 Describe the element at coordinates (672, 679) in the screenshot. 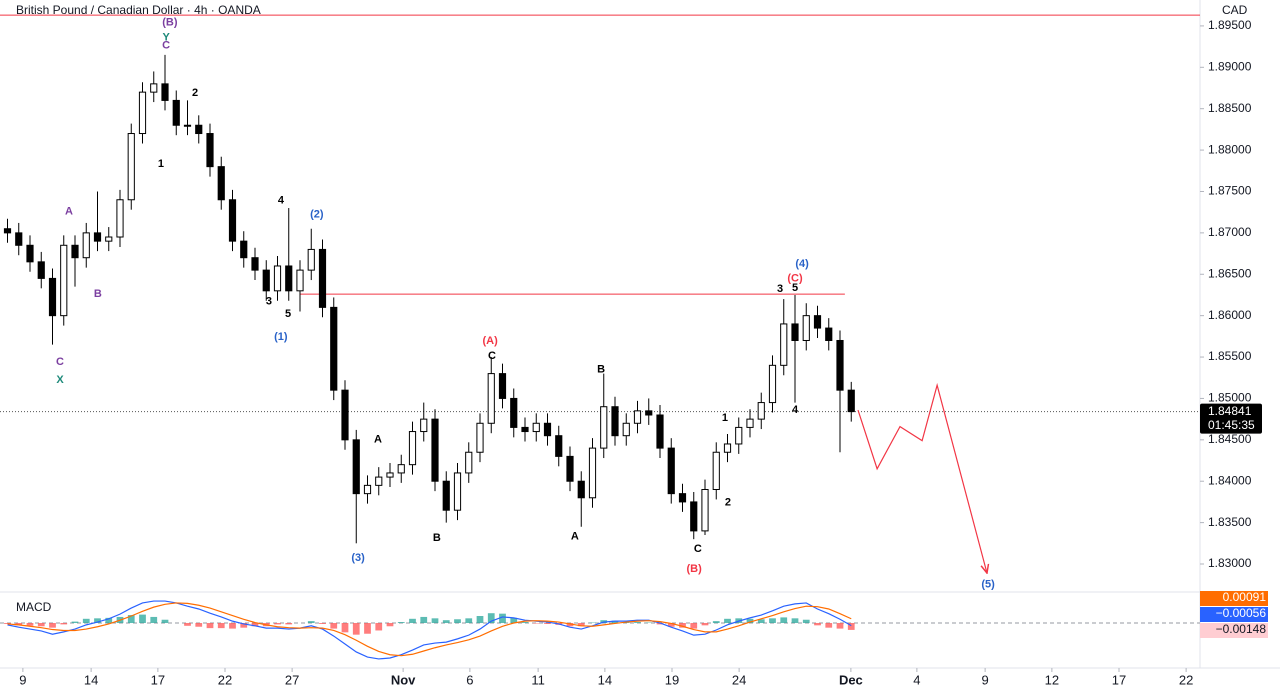

I see `x-tick-label: 19` at that location.